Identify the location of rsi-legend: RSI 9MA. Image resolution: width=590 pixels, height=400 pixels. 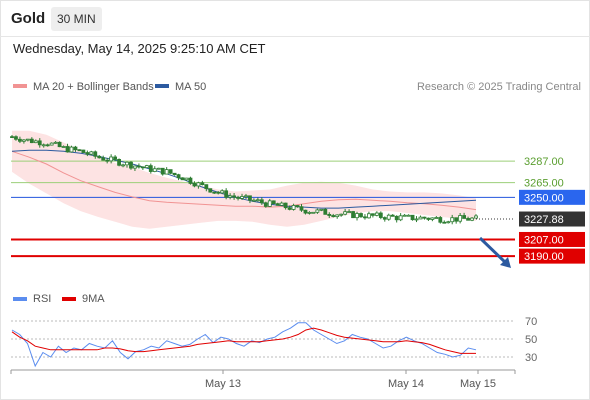
(59, 299).